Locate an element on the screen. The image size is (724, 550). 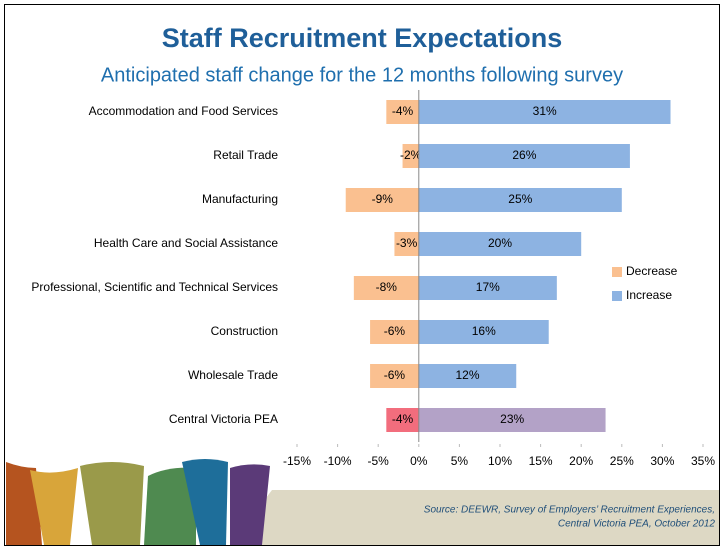
value-label: 20% is located at coordinates (500, 243).